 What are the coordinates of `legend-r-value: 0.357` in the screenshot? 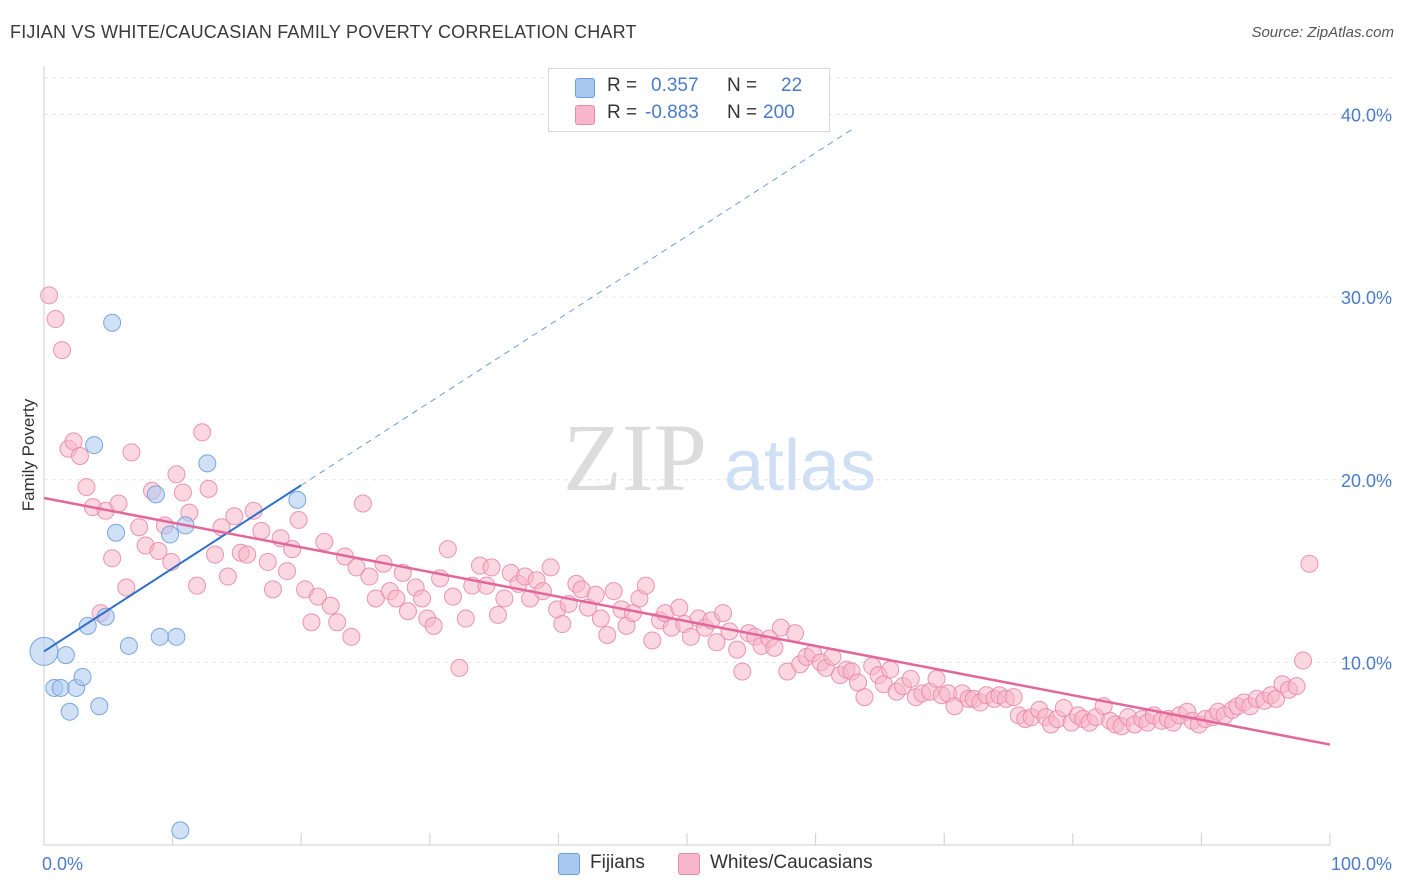 It's located at (675, 85).